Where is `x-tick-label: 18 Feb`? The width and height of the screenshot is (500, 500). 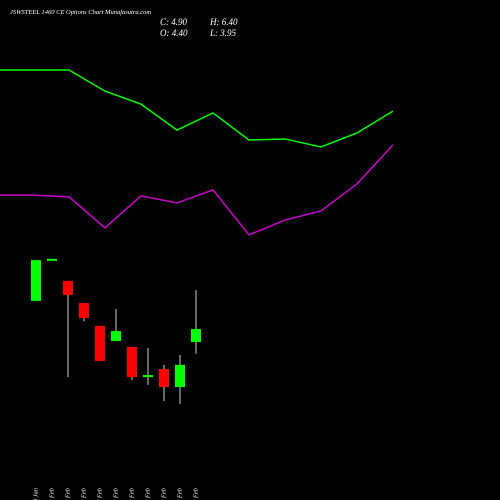 x-tick-label: 18 Feb is located at coordinates (115, 493).